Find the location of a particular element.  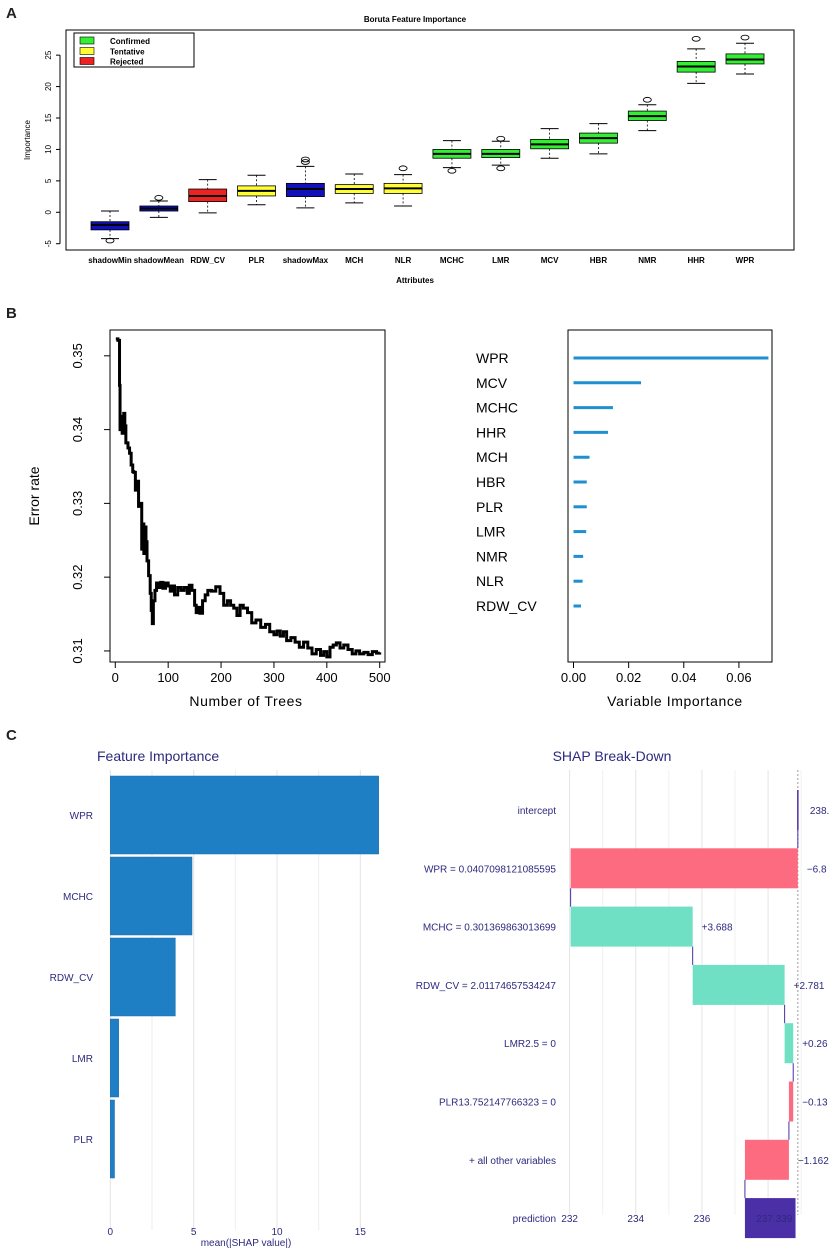

shap-breakdown-value-label: +3.688 is located at coordinates (717, 928).